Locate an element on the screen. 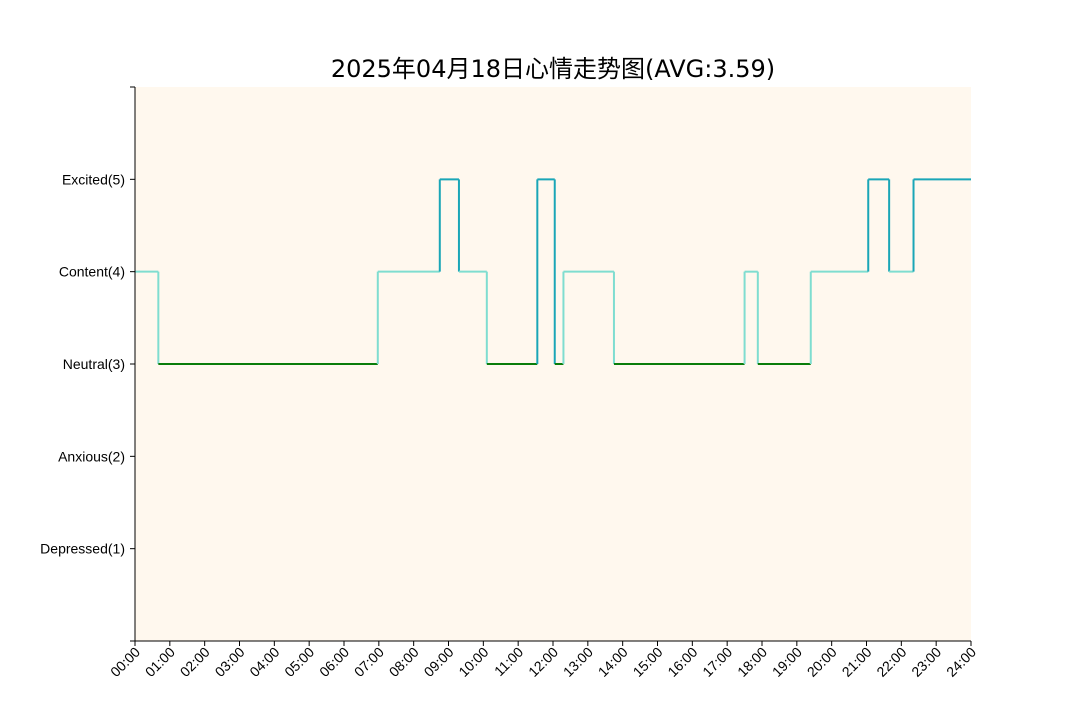 The width and height of the screenshot is (1080, 720). x-tick-label: 24:00 is located at coordinates (961, 662).